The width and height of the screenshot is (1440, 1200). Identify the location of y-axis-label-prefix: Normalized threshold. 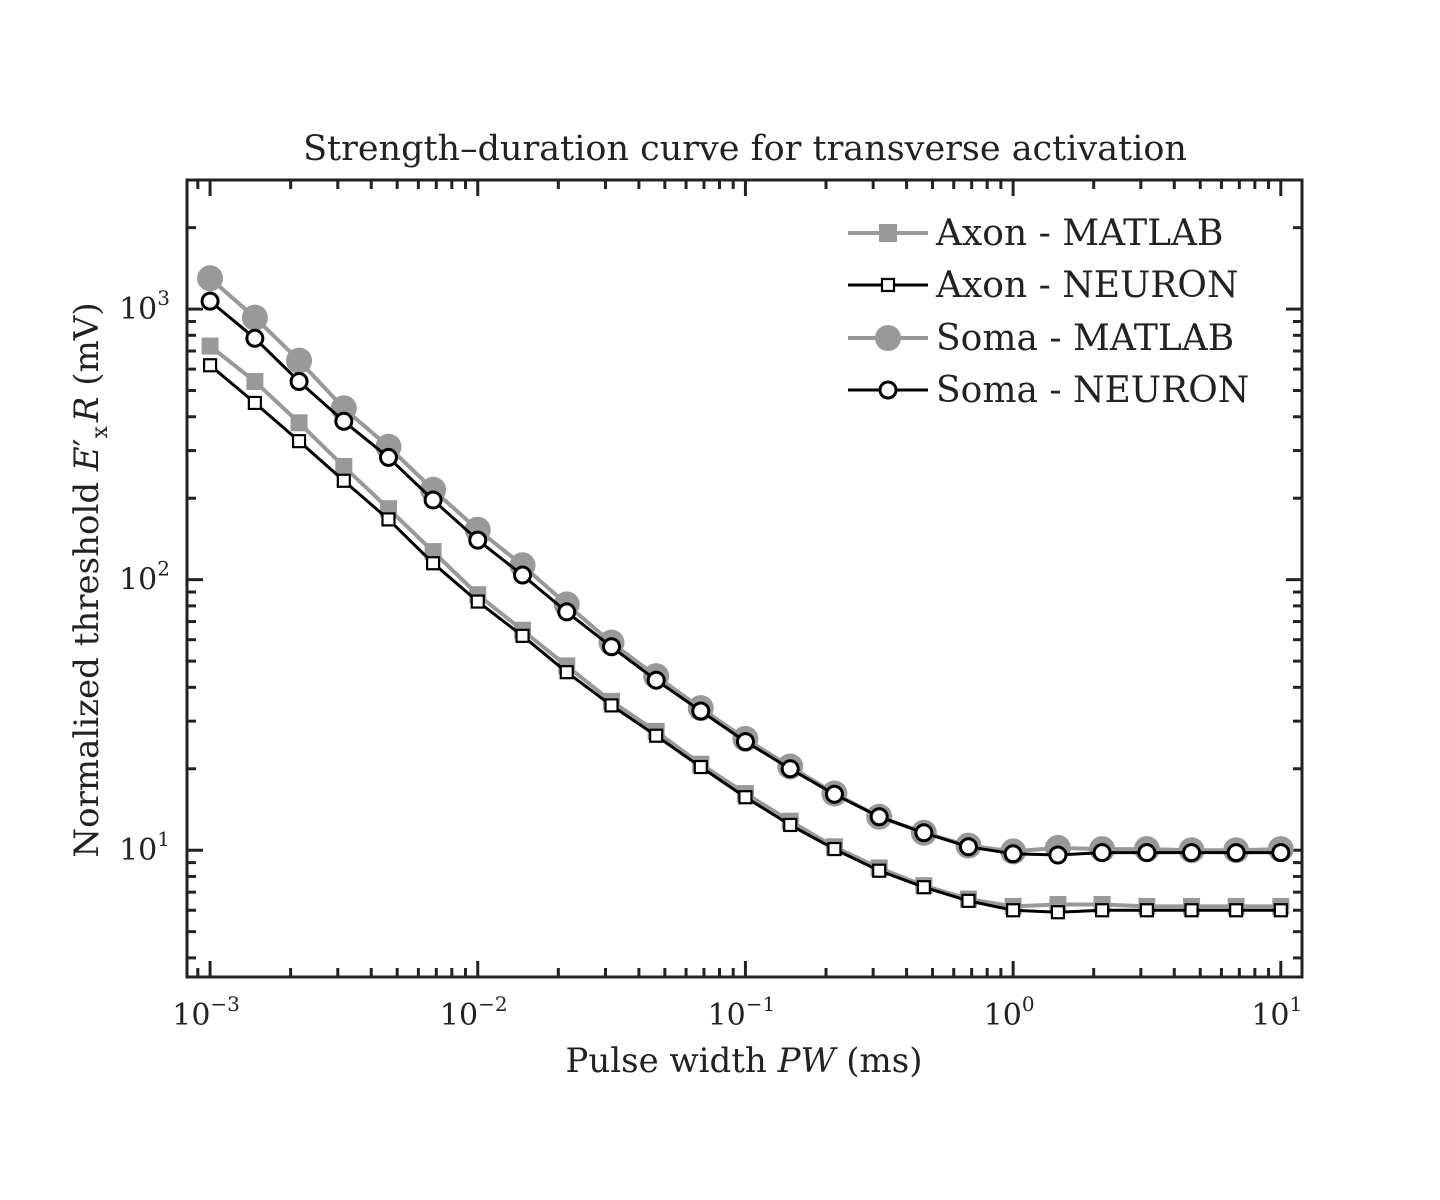
(87, 664).